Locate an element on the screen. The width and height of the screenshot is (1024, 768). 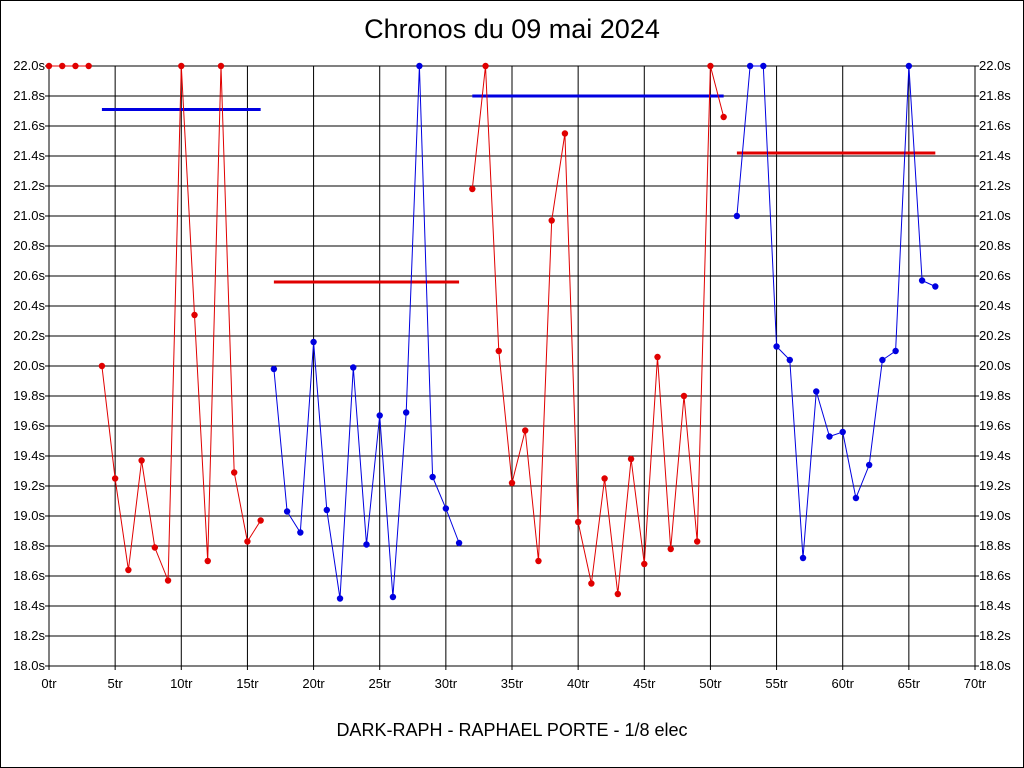
y-tick-label: 19.8s is located at coordinates (29, 395).